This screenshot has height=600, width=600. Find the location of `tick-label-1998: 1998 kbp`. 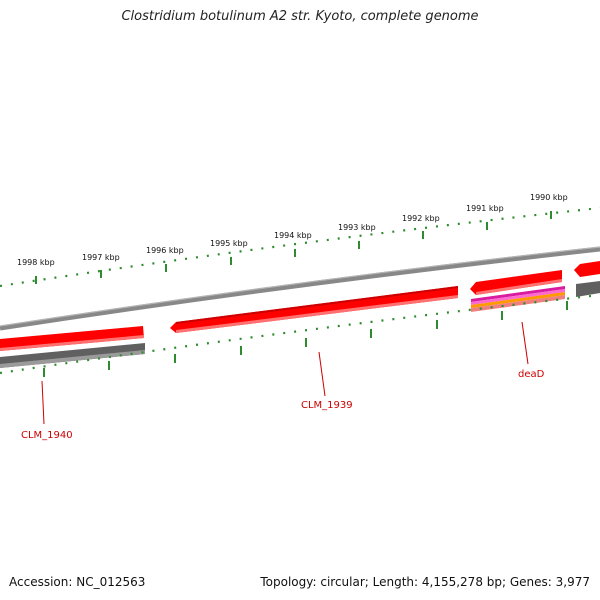

tick-label-1998: 1998 kbp is located at coordinates (36, 262).